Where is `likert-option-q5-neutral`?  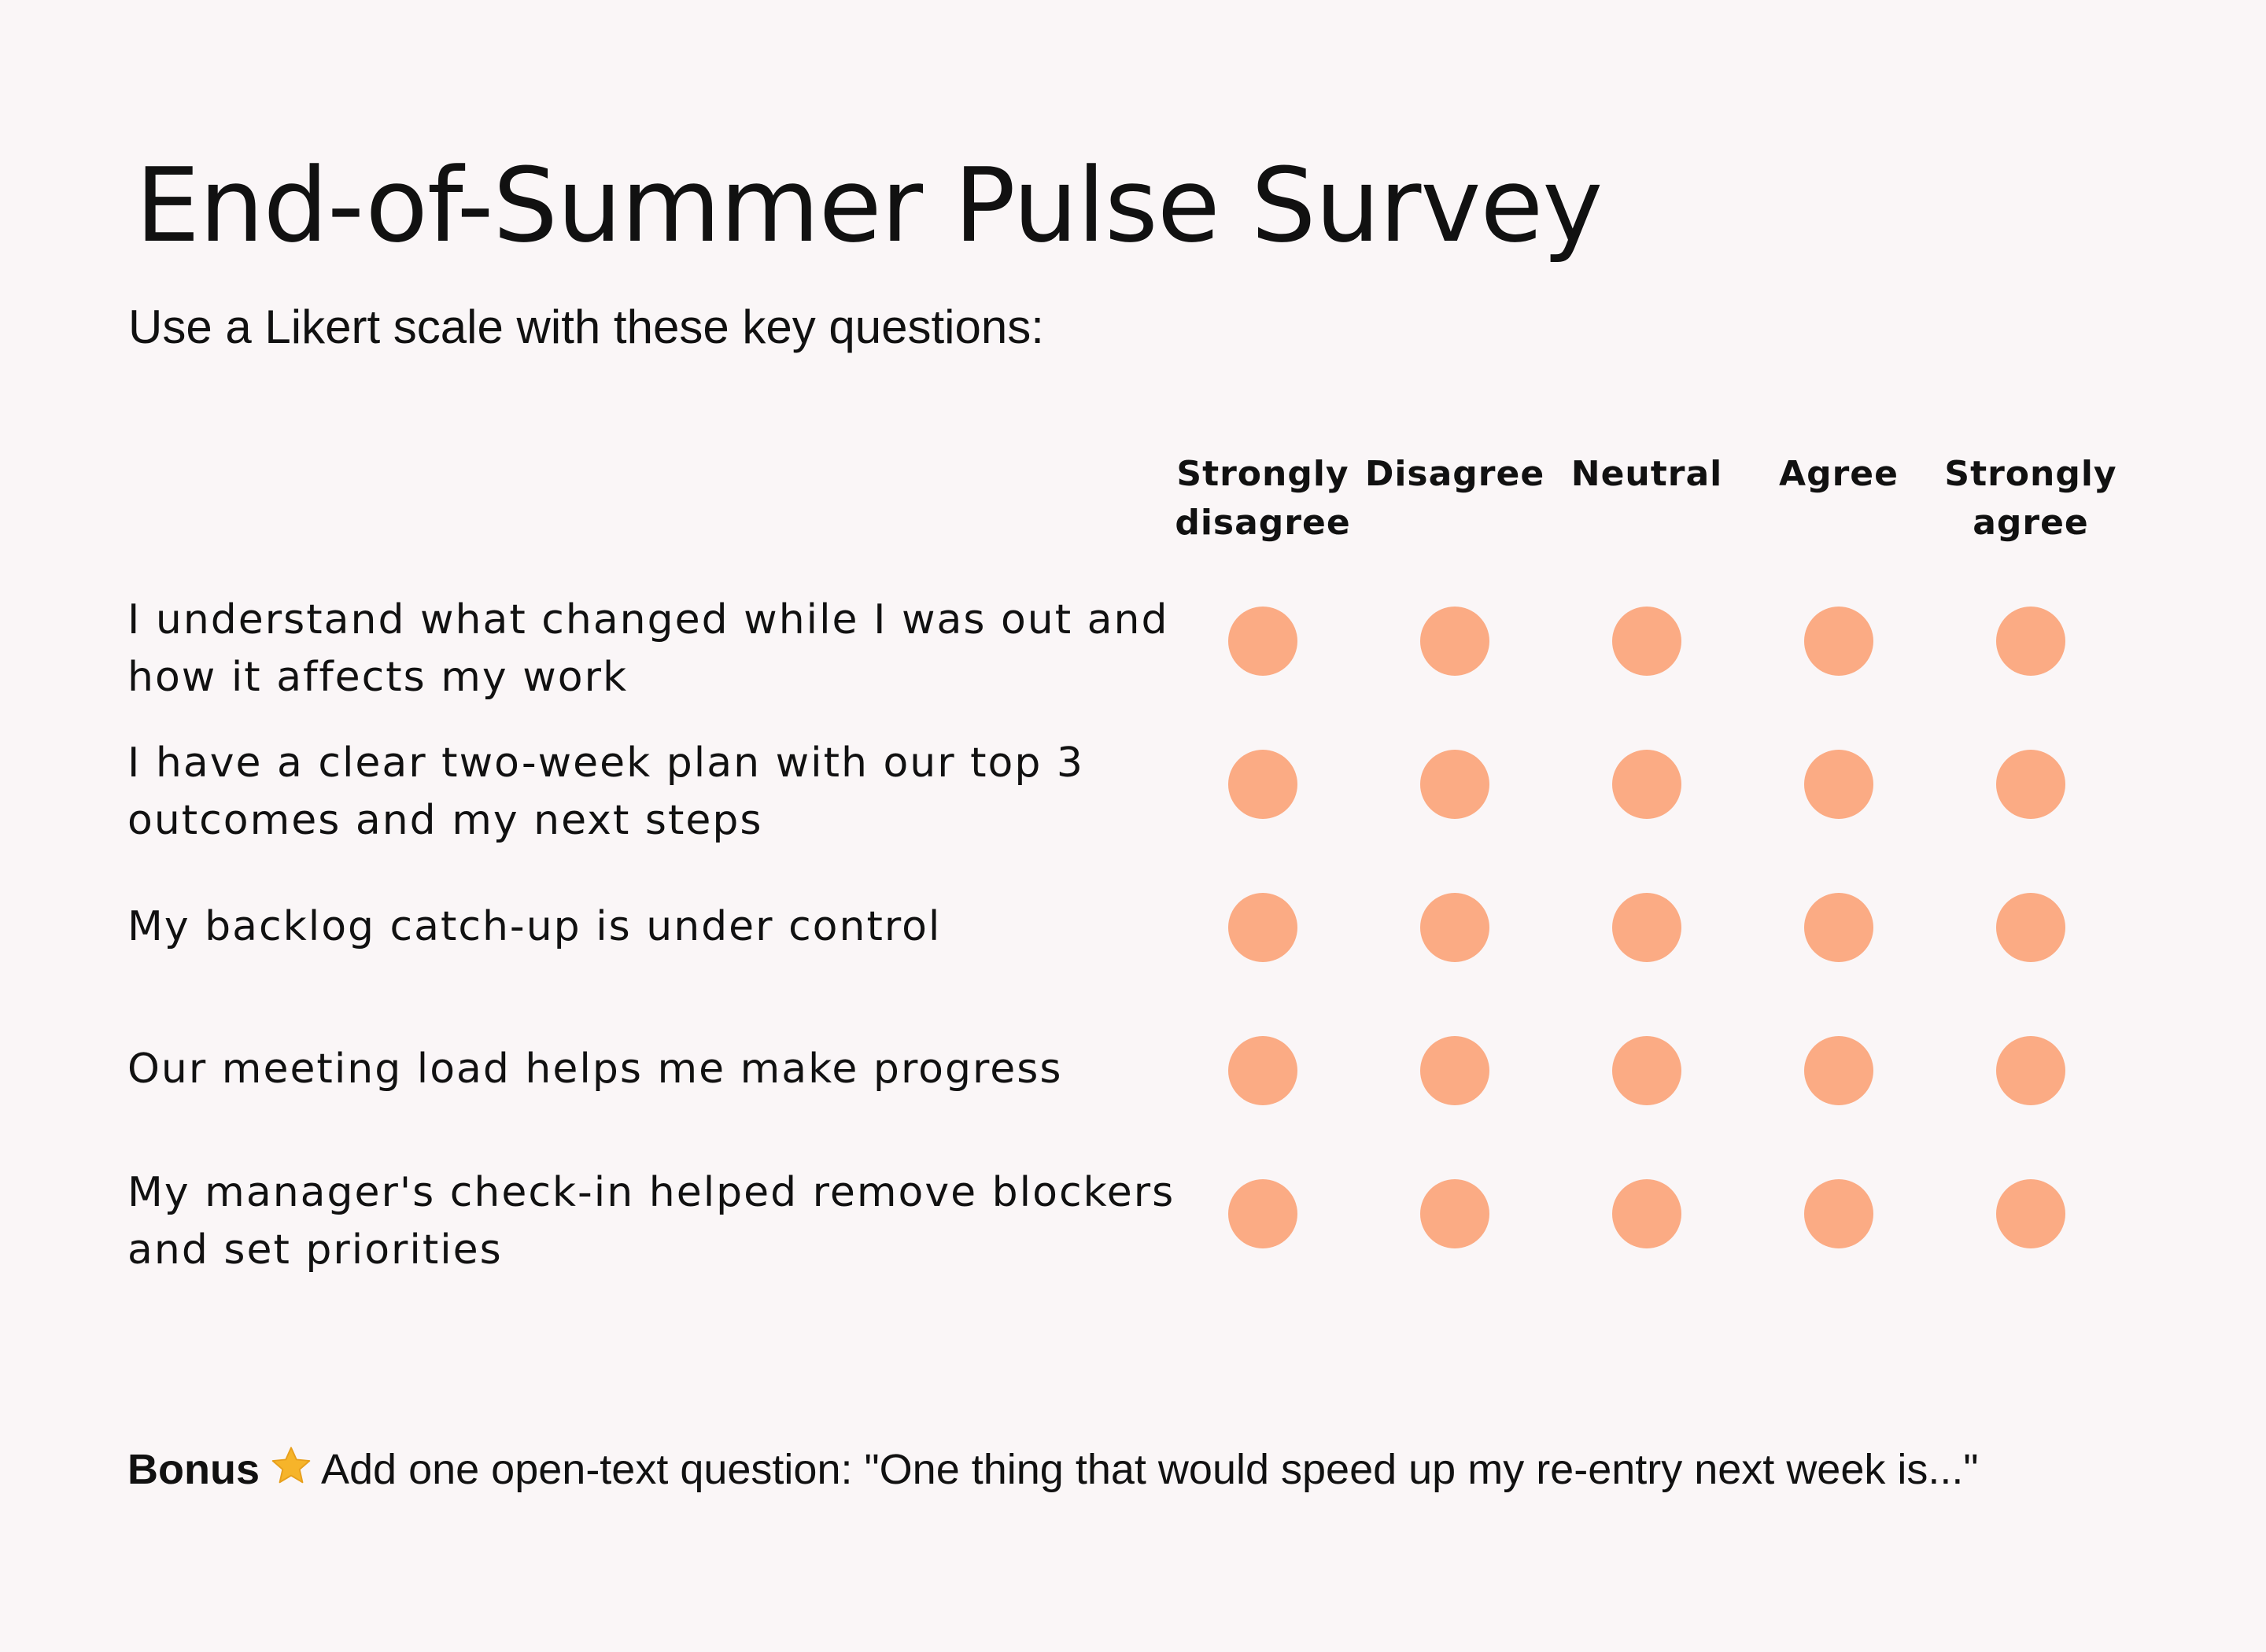 likert-option-q5-neutral is located at coordinates (1646, 1213).